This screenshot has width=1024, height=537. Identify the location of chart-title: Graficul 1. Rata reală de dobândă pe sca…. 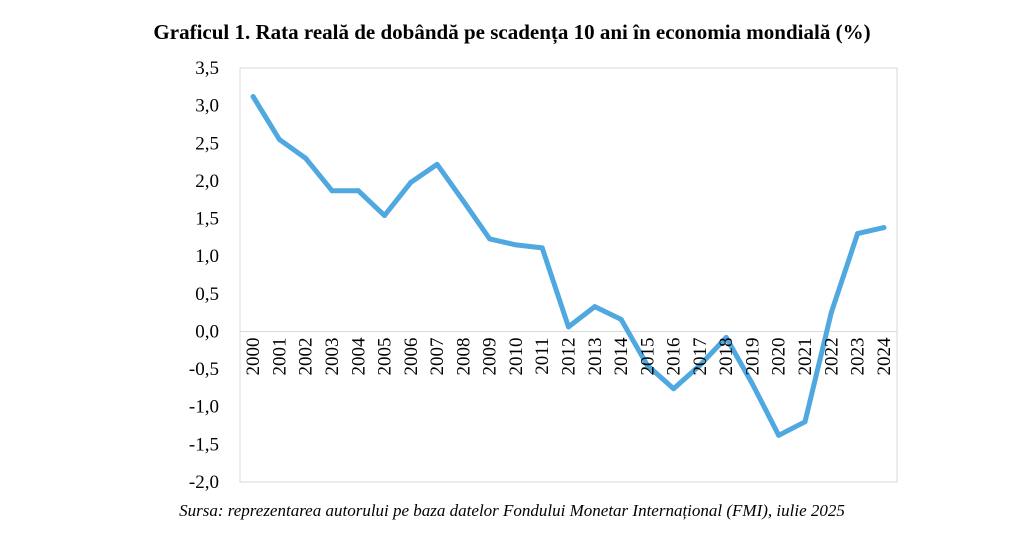
(512, 32).